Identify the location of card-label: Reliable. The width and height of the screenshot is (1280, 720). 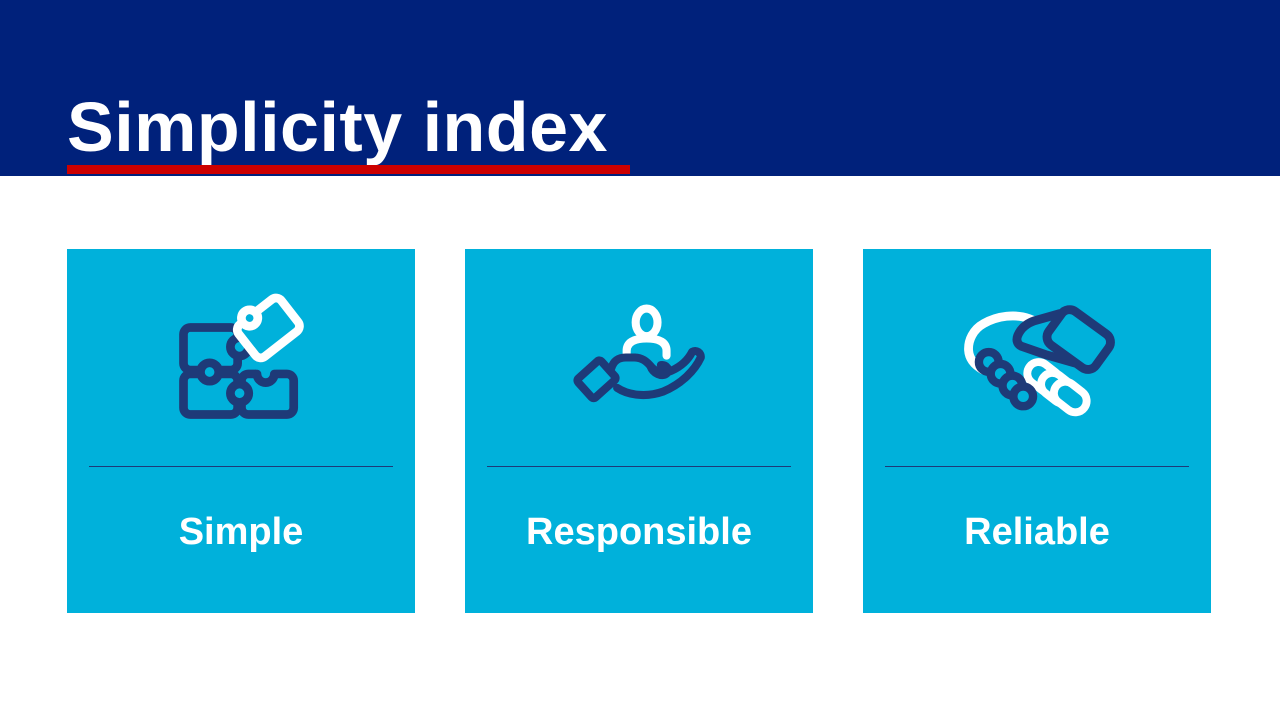
(1037, 531).